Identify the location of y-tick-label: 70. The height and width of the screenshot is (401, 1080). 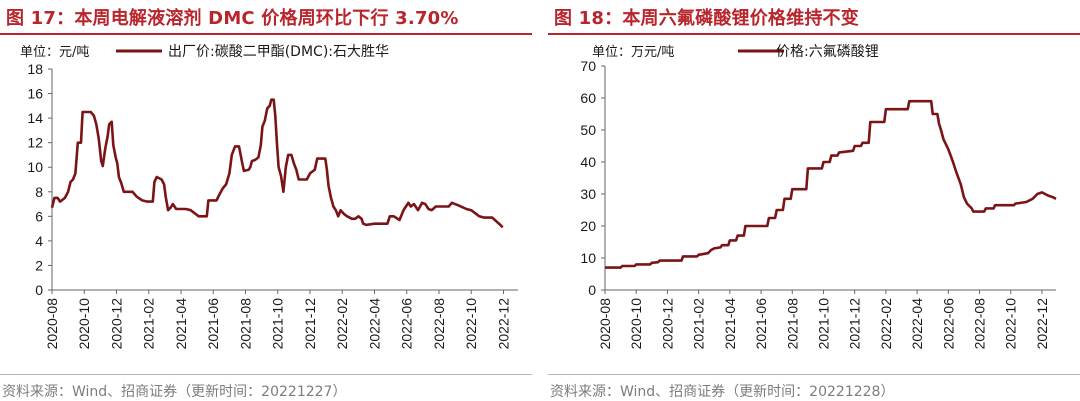
(588, 66).